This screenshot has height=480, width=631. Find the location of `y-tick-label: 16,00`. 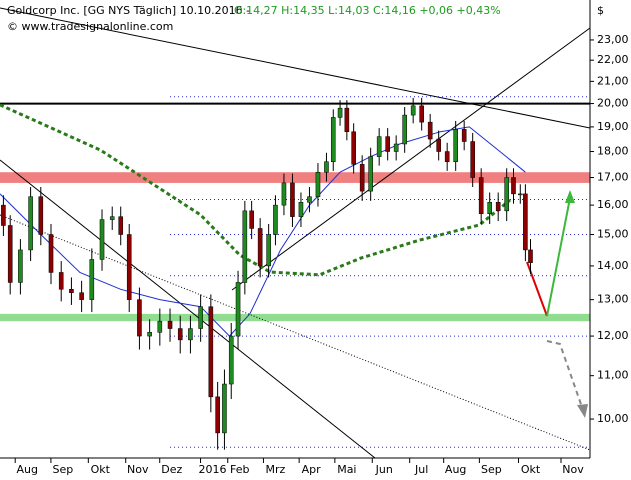

y-tick-label: 16,00 is located at coordinates (613, 204).